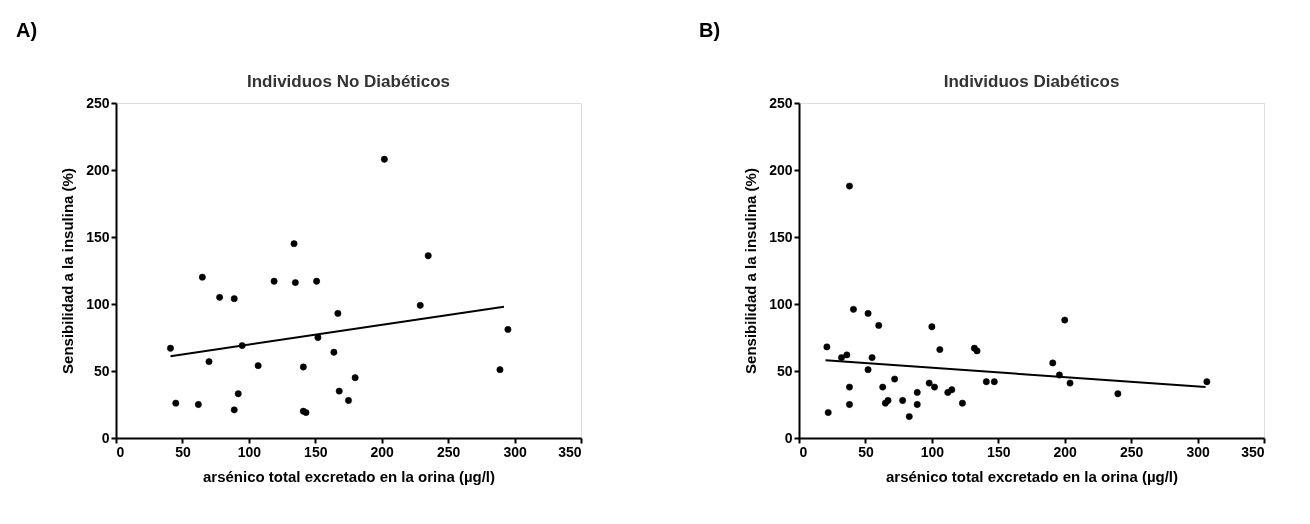 The width and height of the screenshot is (1310, 524). What do you see at coordinates (348, 81) in the screenshot?
I see `chart-title: Individuos No Diabéticos` at bounding box center [348, 81].